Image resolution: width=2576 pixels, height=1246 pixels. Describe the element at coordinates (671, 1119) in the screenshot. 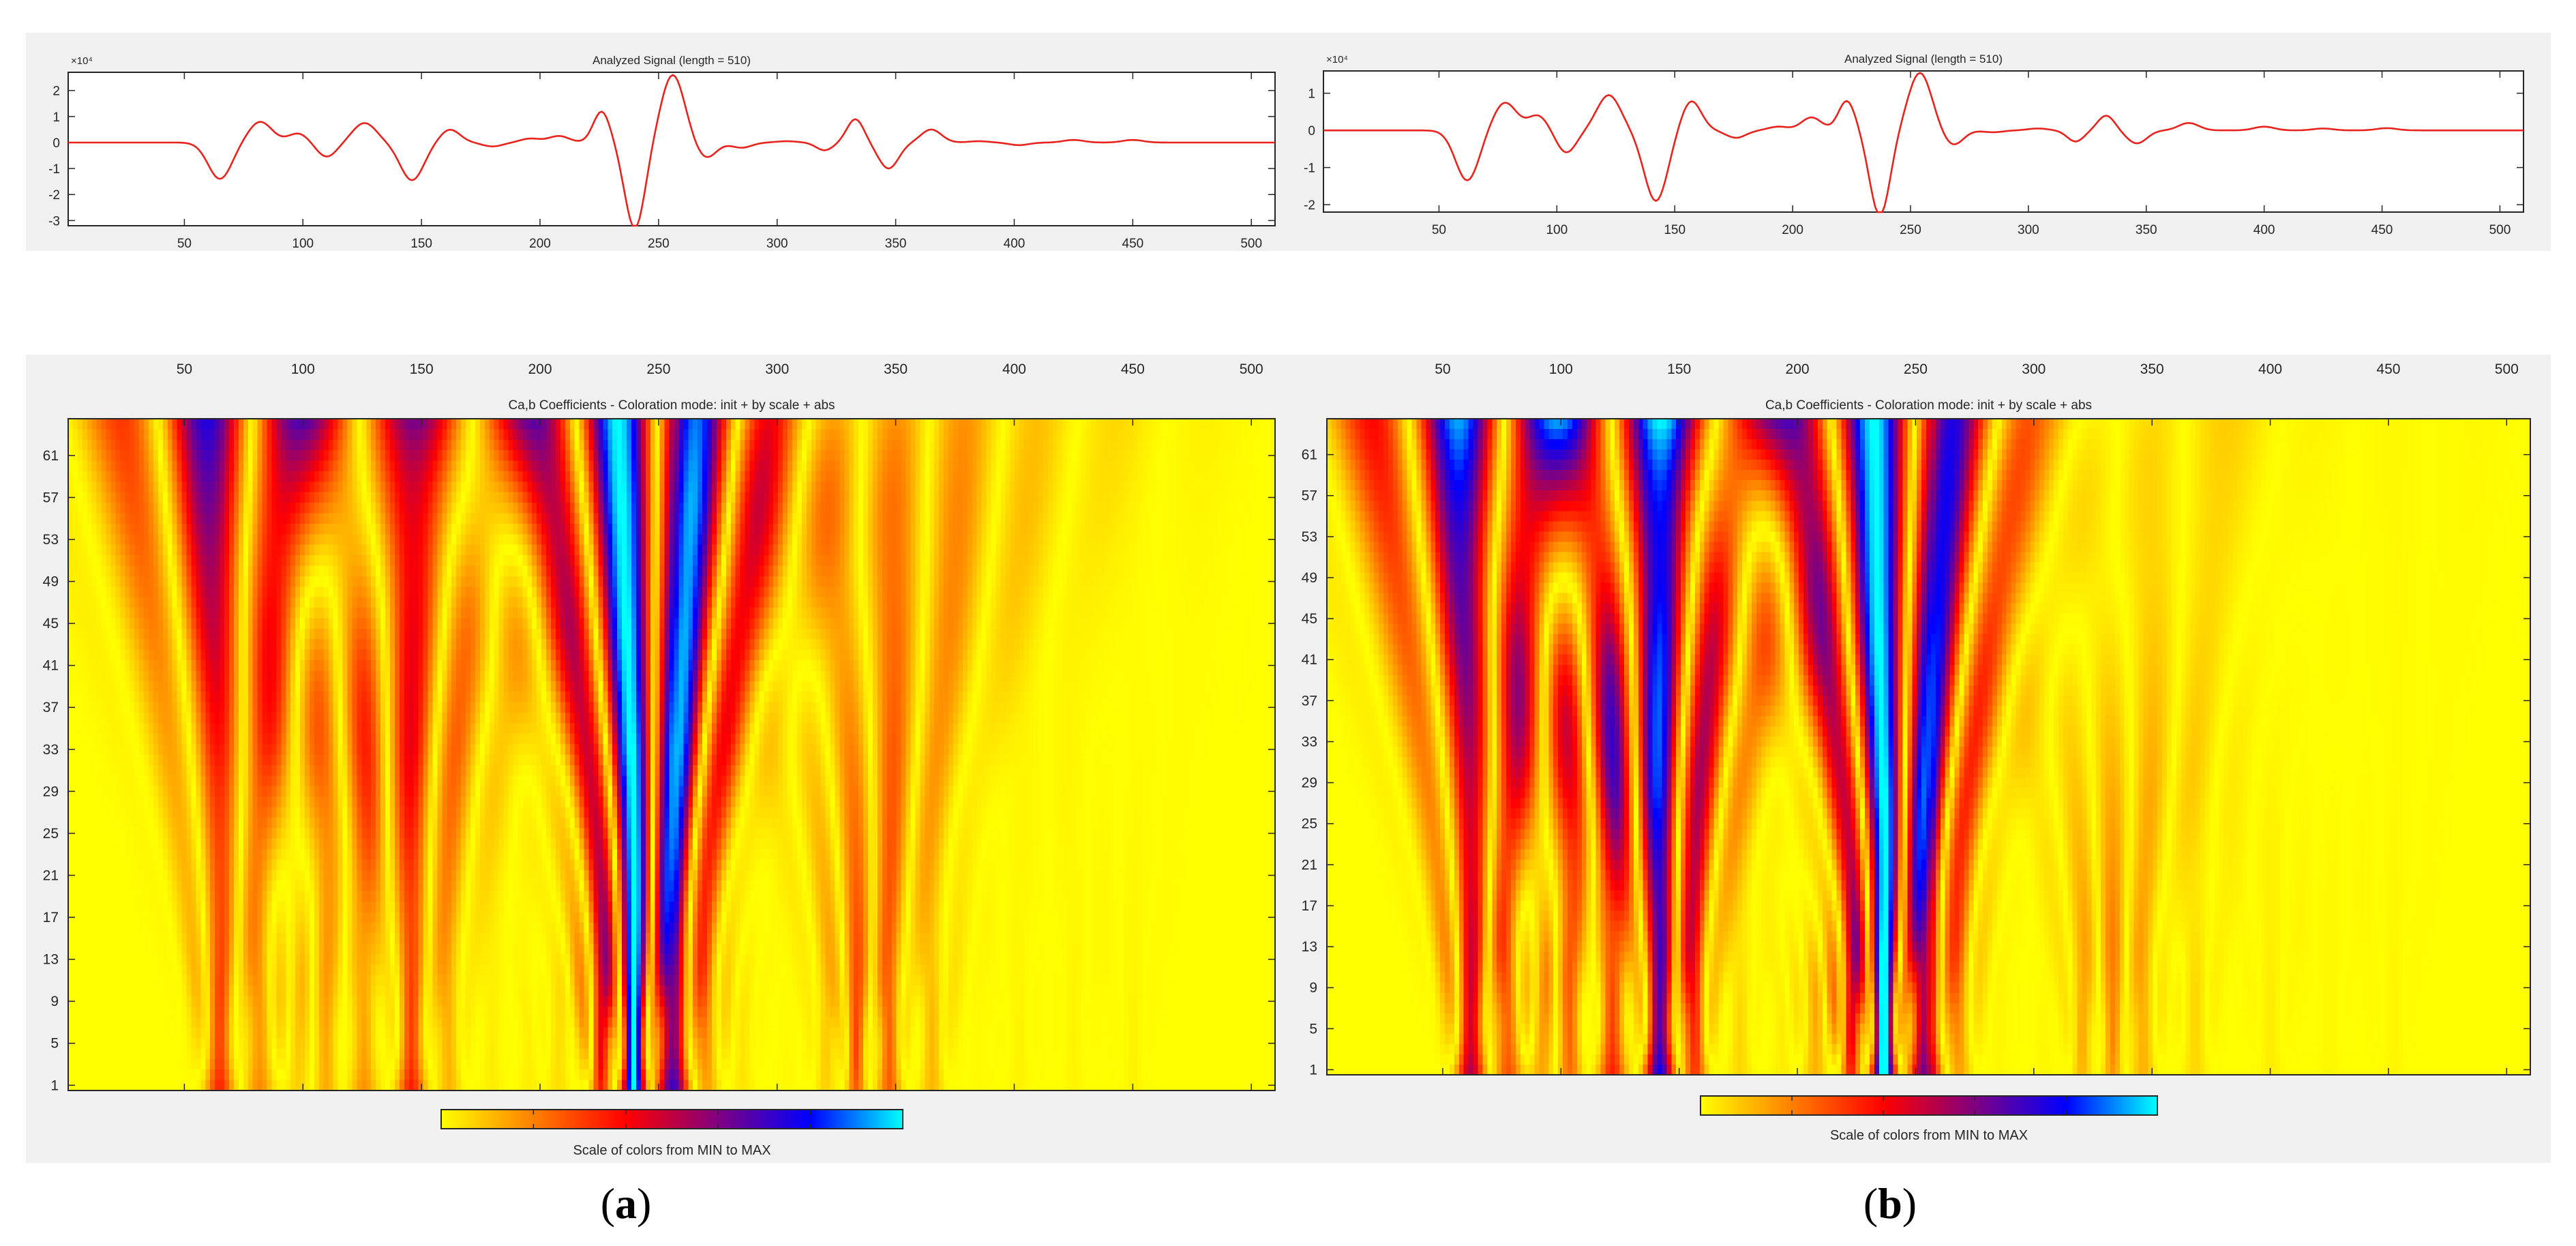

I see `colorbar` at that location.